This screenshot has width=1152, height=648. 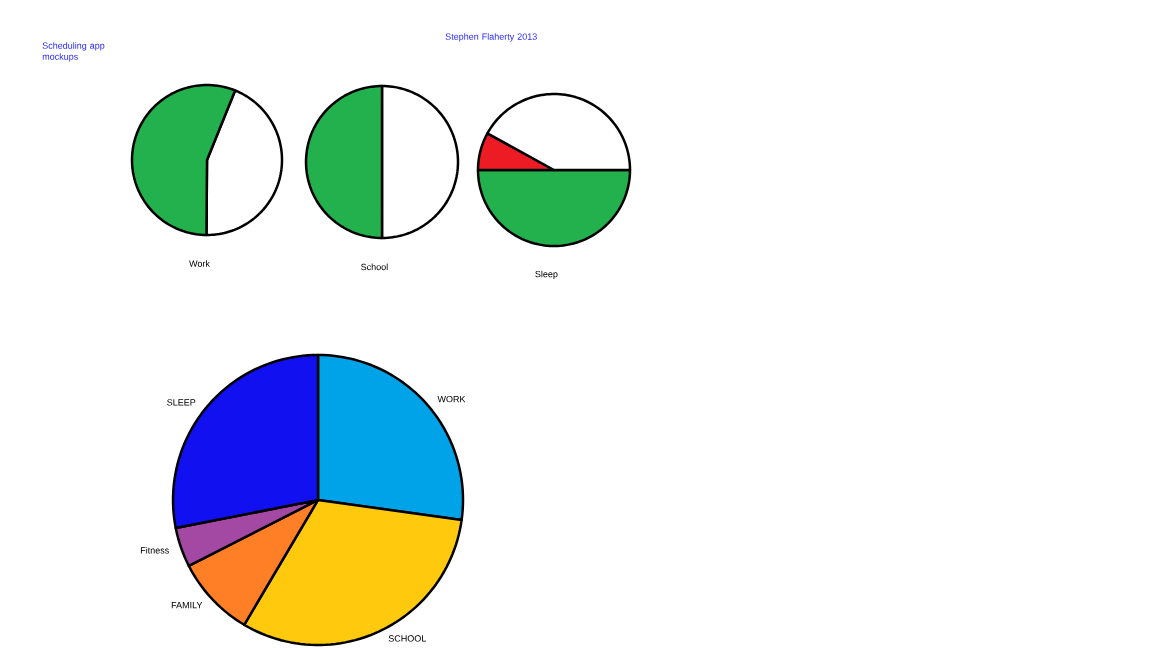 What do you see at coordinates (491, 37) in the screenshot?
I see `text: Stephen Flaherty 2013` at bounding box center [491, 37].